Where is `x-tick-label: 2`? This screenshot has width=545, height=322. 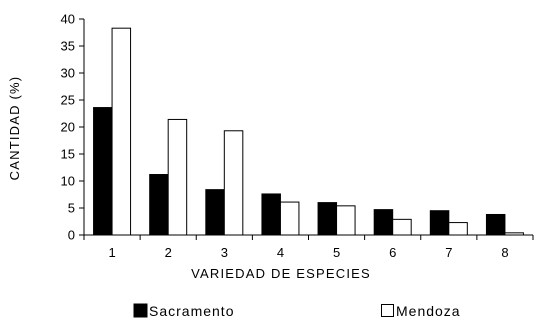 x-tick-label: 2 is located at coordinates (168, 252).